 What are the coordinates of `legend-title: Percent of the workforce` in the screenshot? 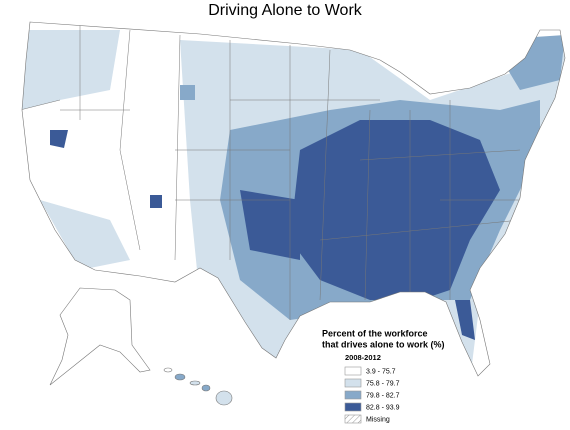 It's located at (375, 333).